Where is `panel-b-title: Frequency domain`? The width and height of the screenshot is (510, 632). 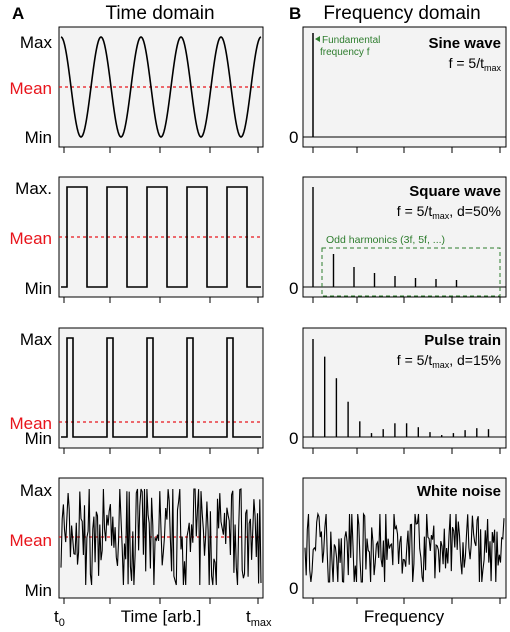
panel-b-title: Frequency domain is located at coordinates (401, 13).